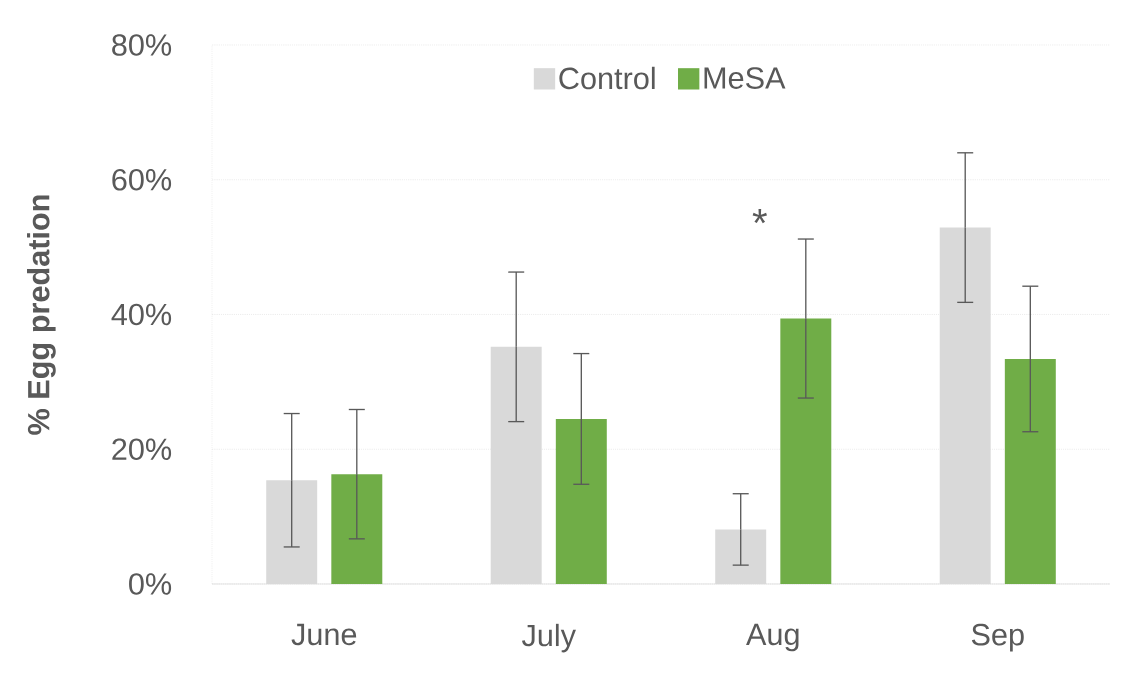 This screenshot has width=1137, height=675. Describe the element at coordinates (324, 634) in the screenshot. I see `x-tick-label: June` at that location.